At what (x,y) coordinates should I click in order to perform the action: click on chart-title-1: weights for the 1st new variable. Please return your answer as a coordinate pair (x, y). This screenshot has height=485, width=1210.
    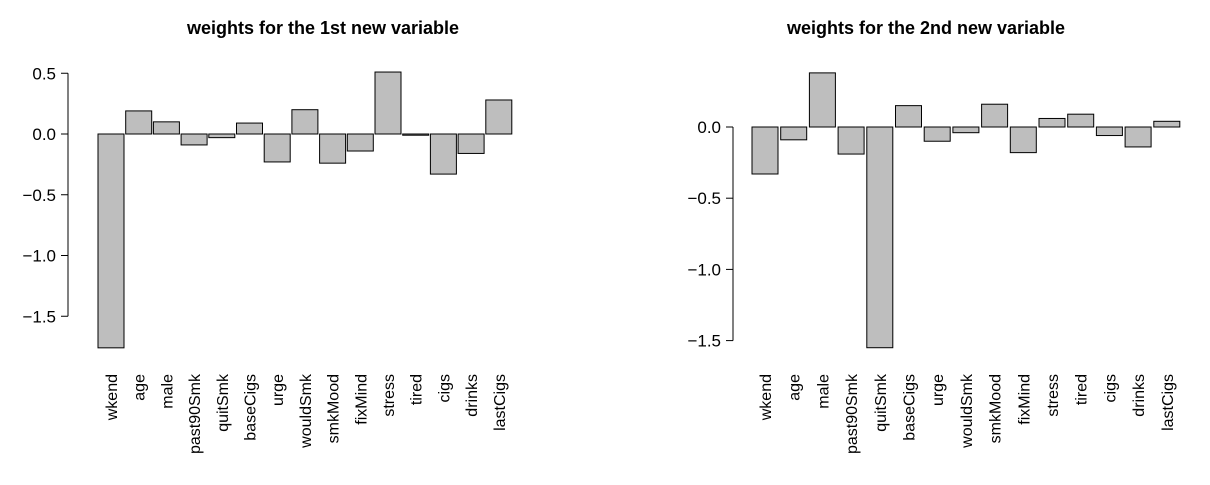
    Looking at the image, I should click on (322, 28).